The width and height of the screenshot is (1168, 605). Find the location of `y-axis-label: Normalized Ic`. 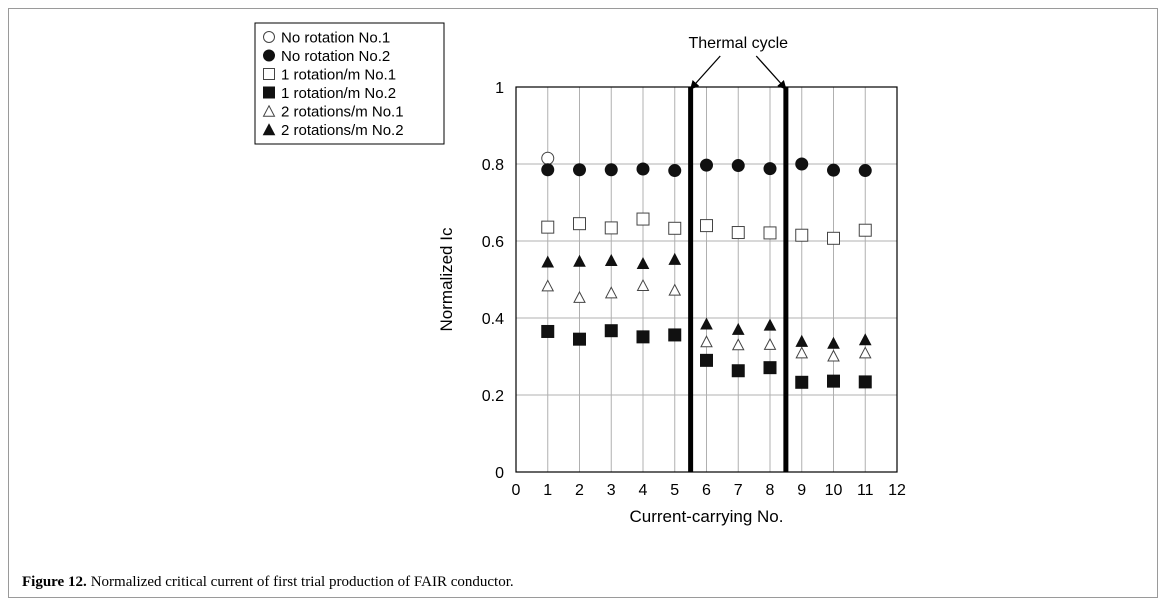

y-axis-label: Normalized Ic is located at coordinates (446, 279).